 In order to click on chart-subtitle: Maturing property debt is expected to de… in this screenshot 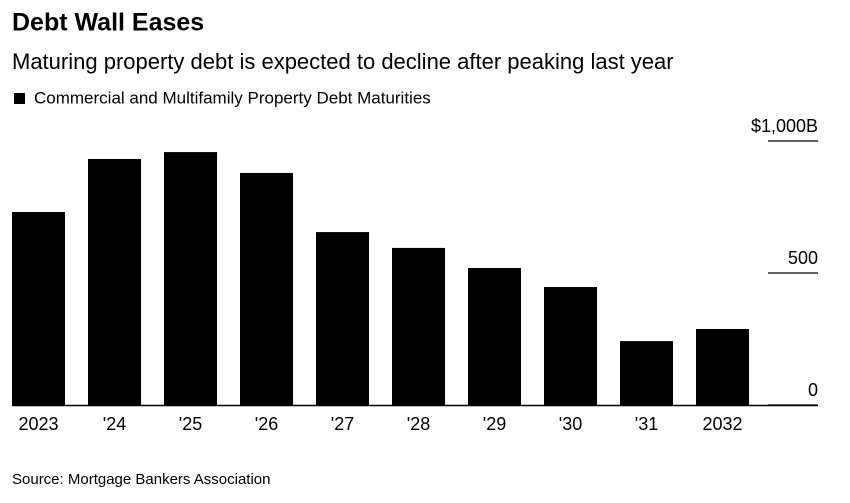, I will do `click(343, 61)`.